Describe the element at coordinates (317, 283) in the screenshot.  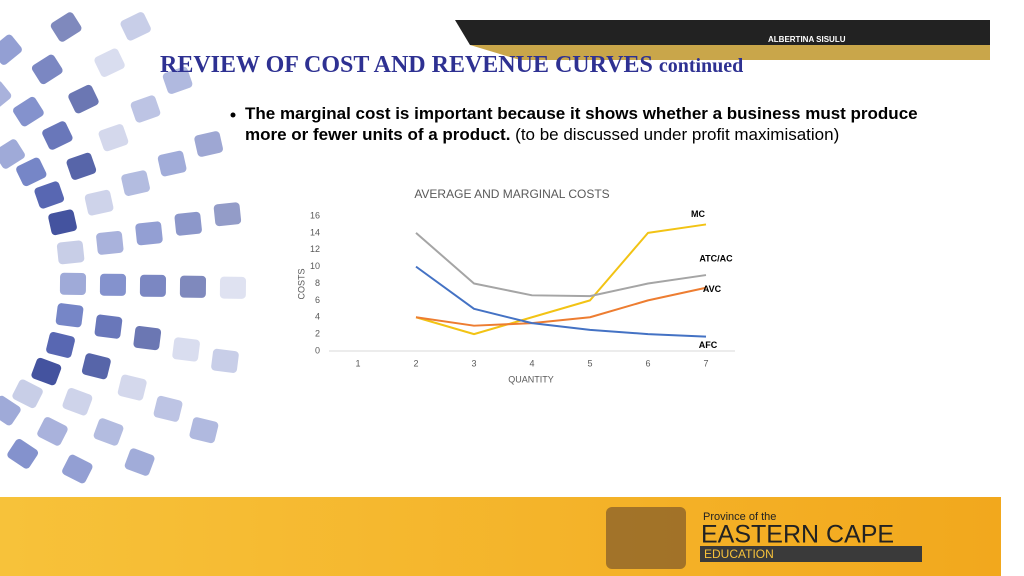
I see `y-tick-label: 8` at that location.